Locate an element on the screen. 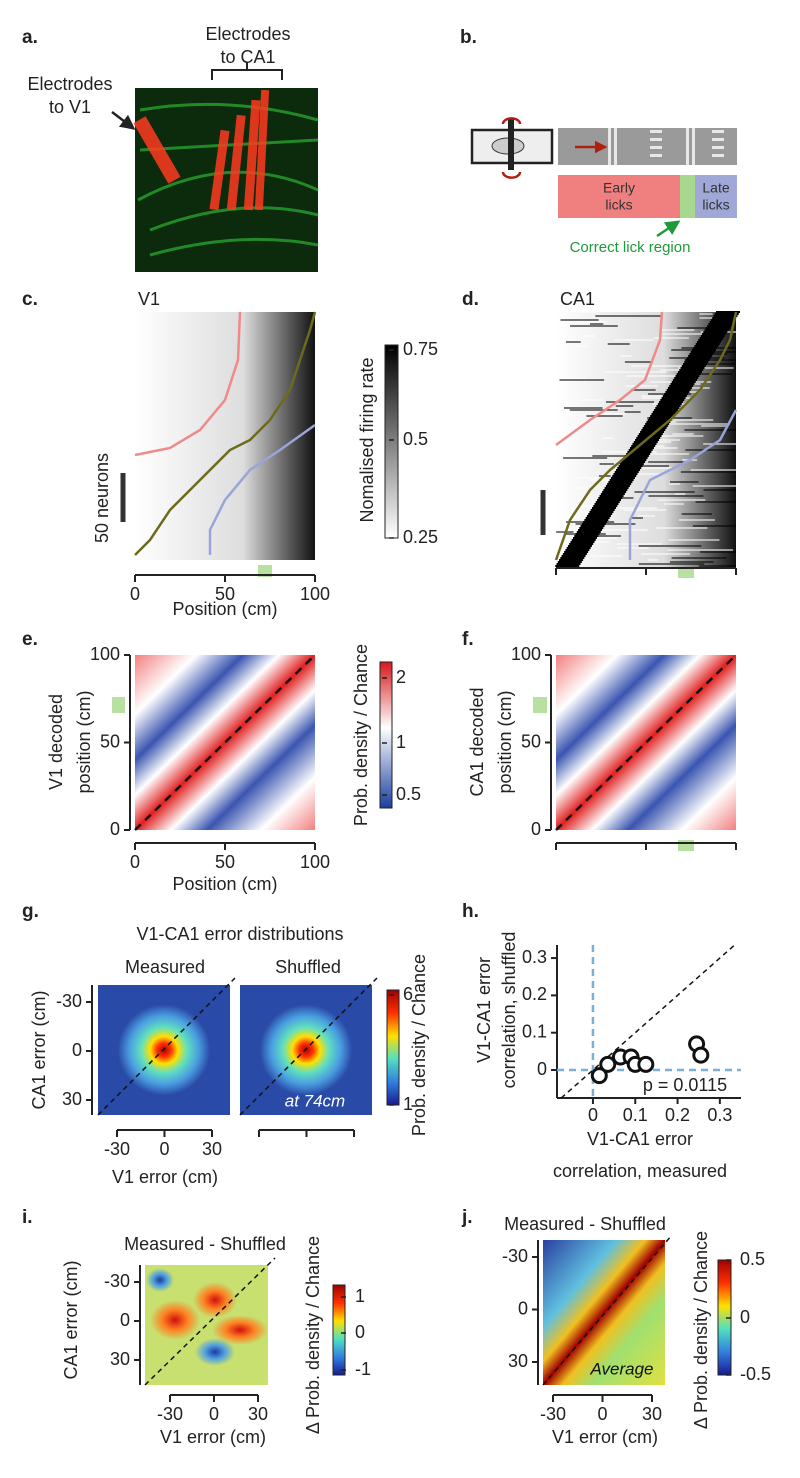 The height and width of the screenshot is (1478, 800). tissue-tint is located at coordinates (226, 180).